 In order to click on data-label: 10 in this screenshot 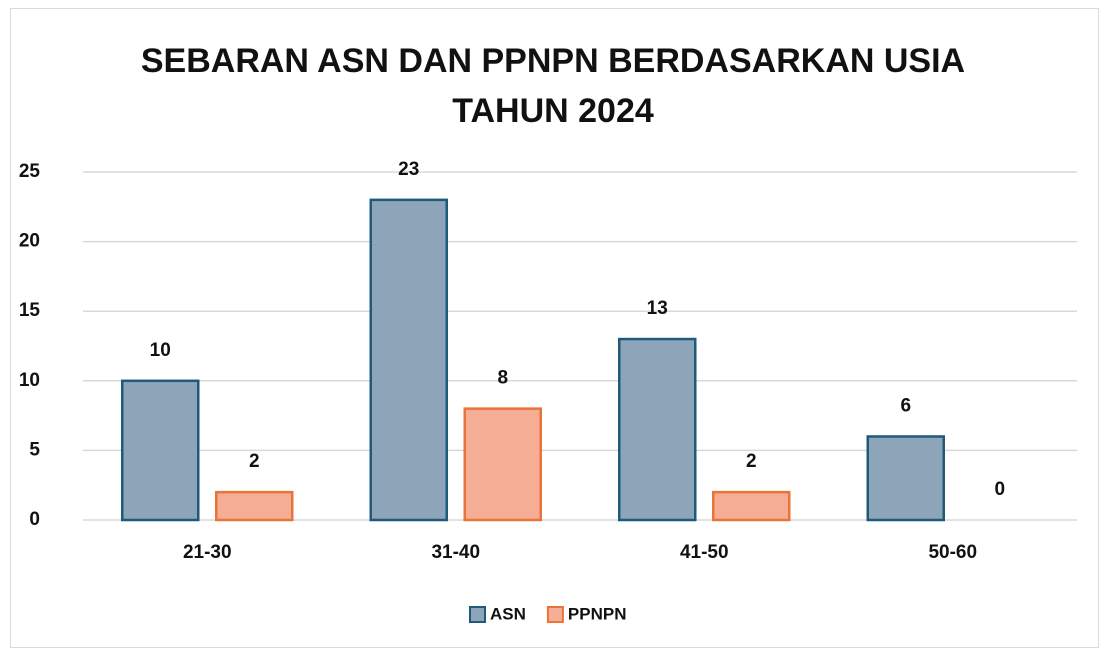, I will do `click(160, 350)`.